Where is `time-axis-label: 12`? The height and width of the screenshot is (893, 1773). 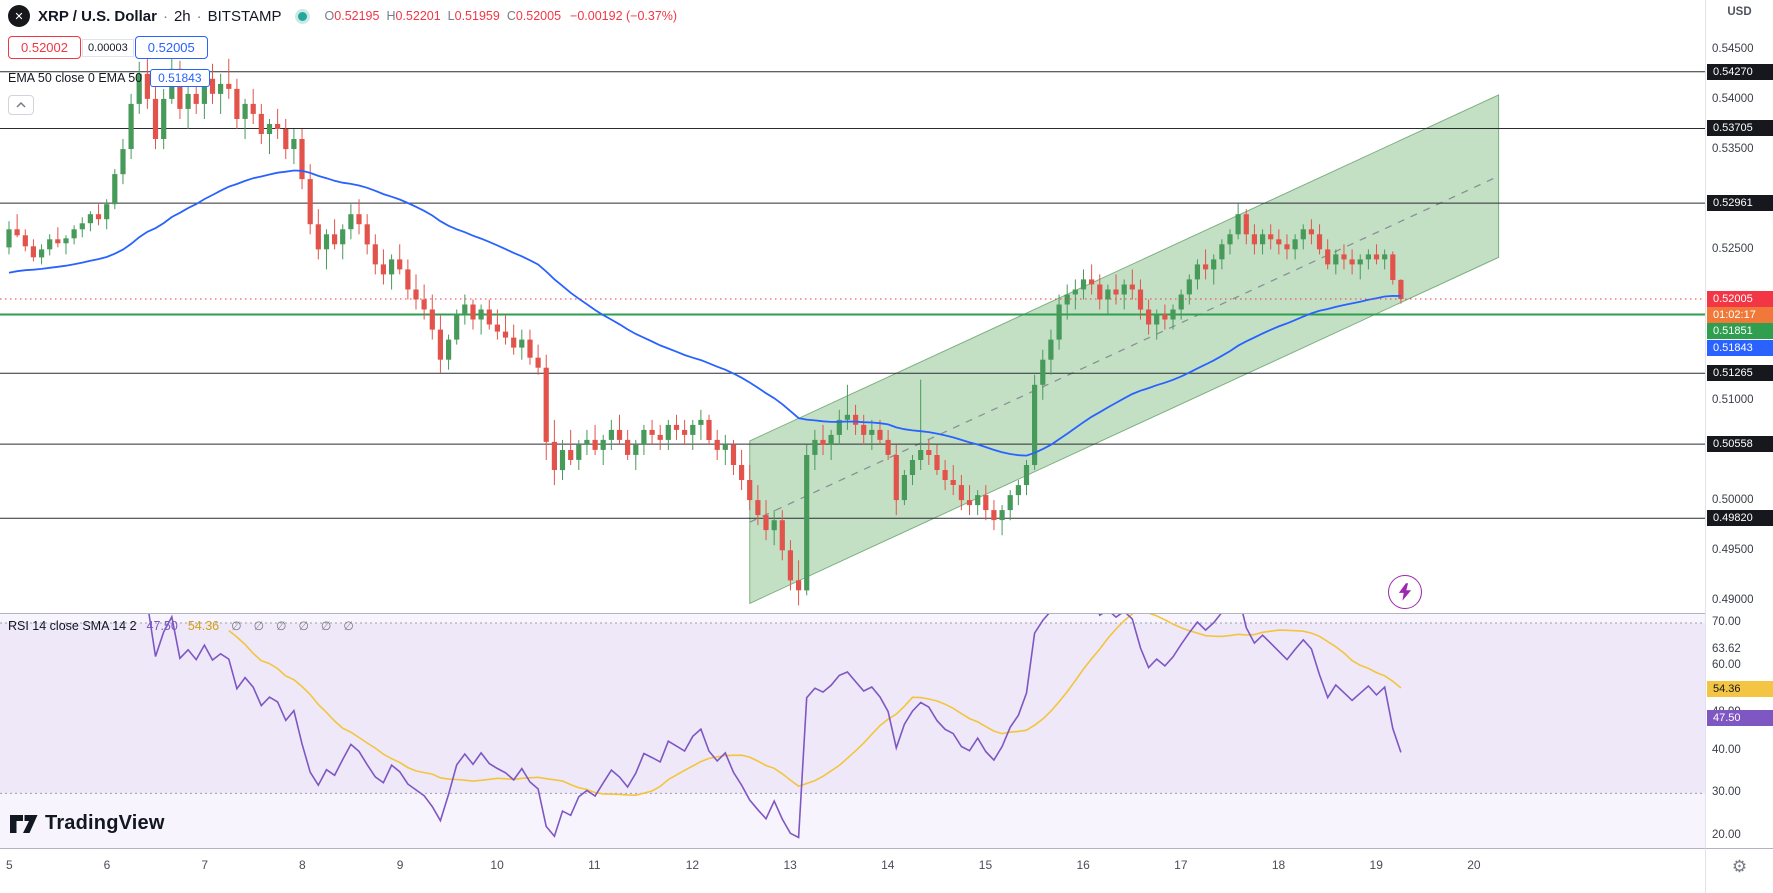 time-axis-label: 12 is located at coordinates (692, 865).